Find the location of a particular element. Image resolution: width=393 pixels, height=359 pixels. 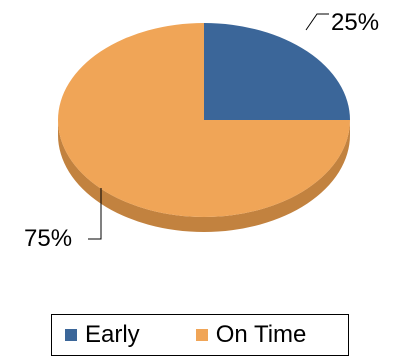

leader-line-on-time is located at coordinates (95, 214).